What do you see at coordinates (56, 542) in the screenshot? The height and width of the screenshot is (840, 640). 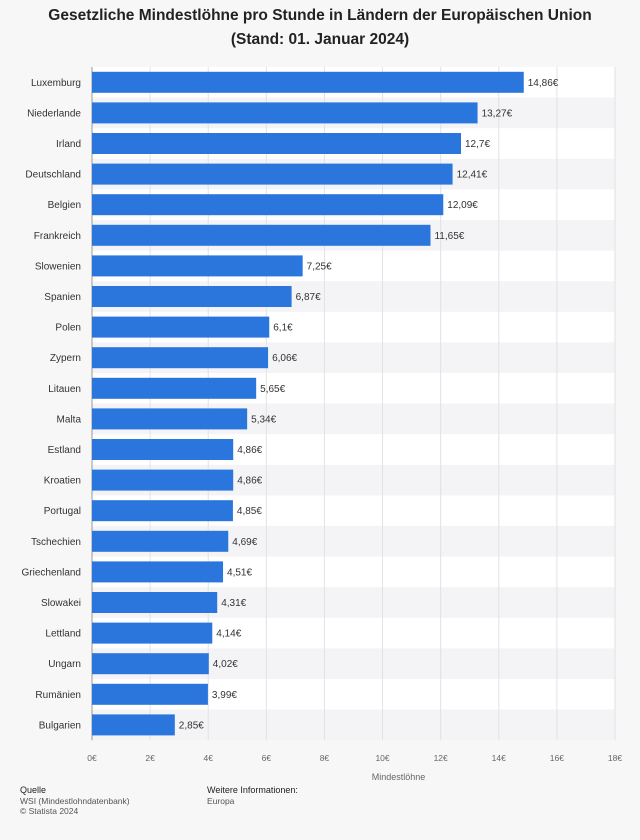 I see `category-label: Tschechien` at bounding box center [56, 542].